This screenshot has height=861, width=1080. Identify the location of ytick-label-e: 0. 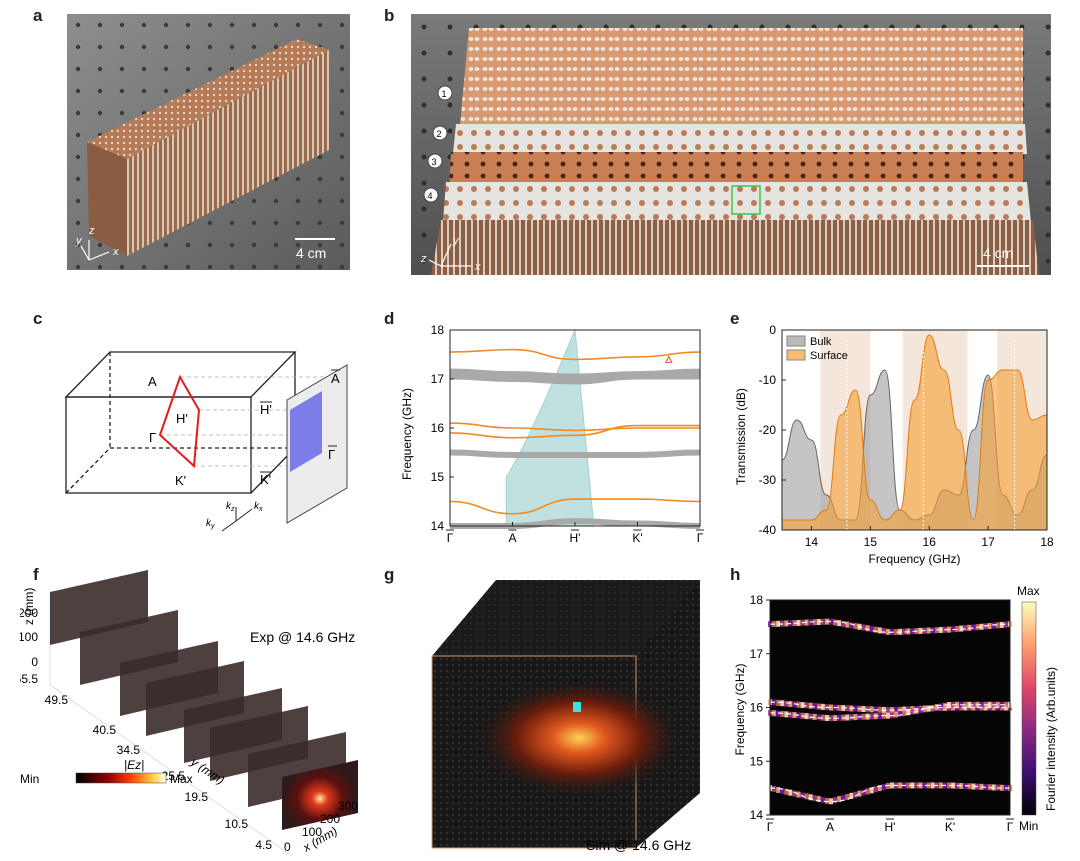
(772, 330).